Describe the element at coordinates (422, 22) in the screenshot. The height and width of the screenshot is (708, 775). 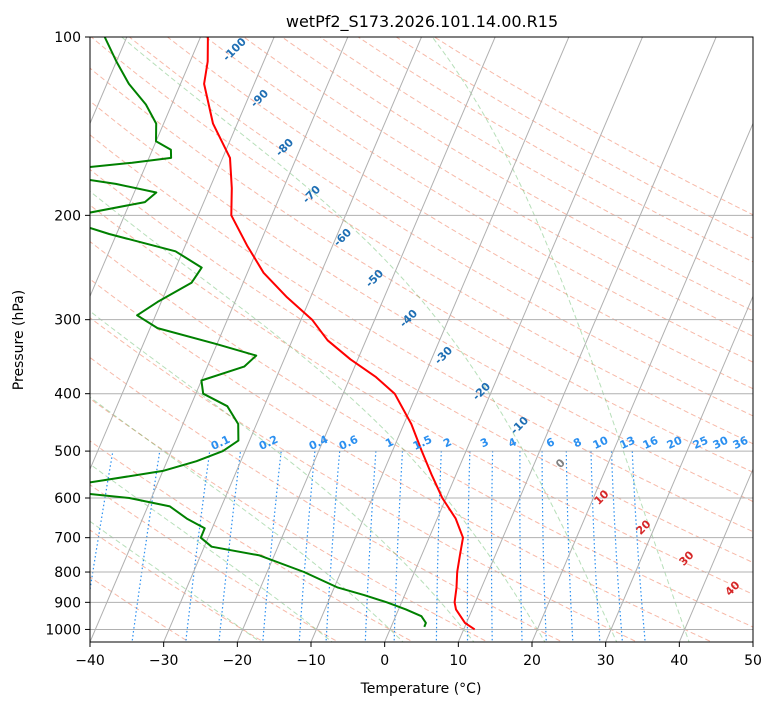
I see `chart-title: wetPf2_S173.2026.101.14.00.R15` at that location.